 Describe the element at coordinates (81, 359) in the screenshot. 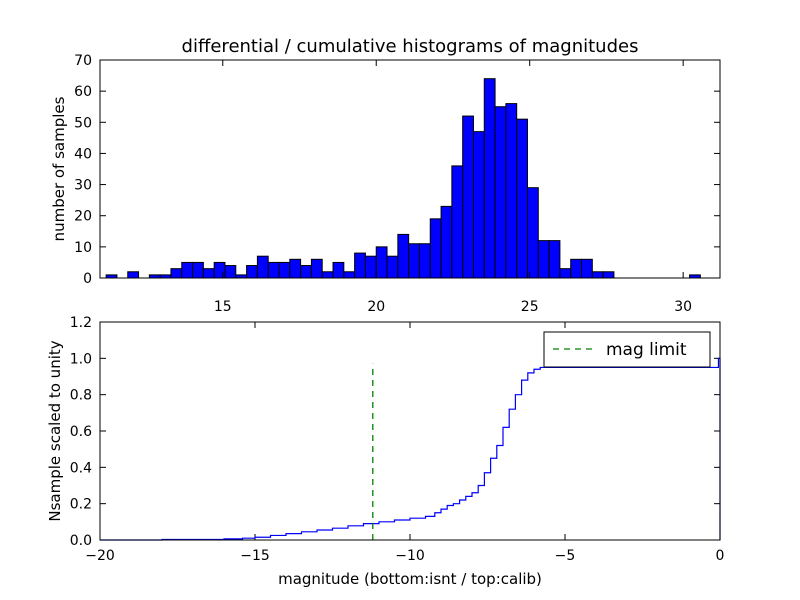

I see `bottom-y-tick-label: 1.0` at that location.